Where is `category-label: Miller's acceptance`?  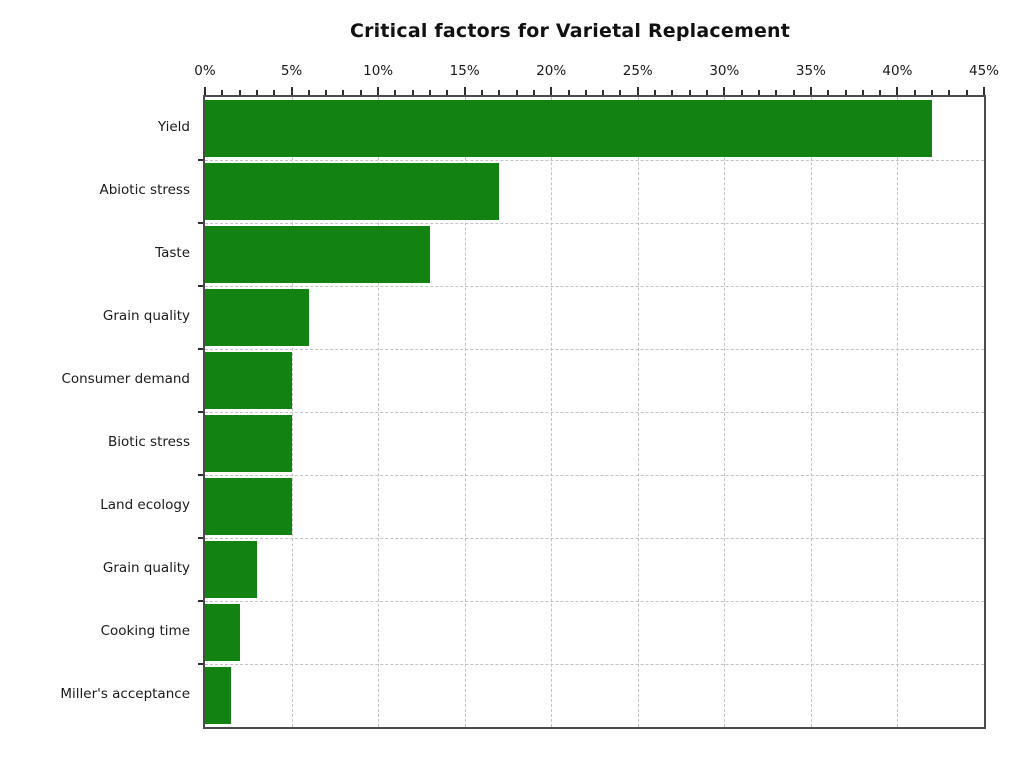 category-label: Miller's acceptance is located at coordinates (125, 693).